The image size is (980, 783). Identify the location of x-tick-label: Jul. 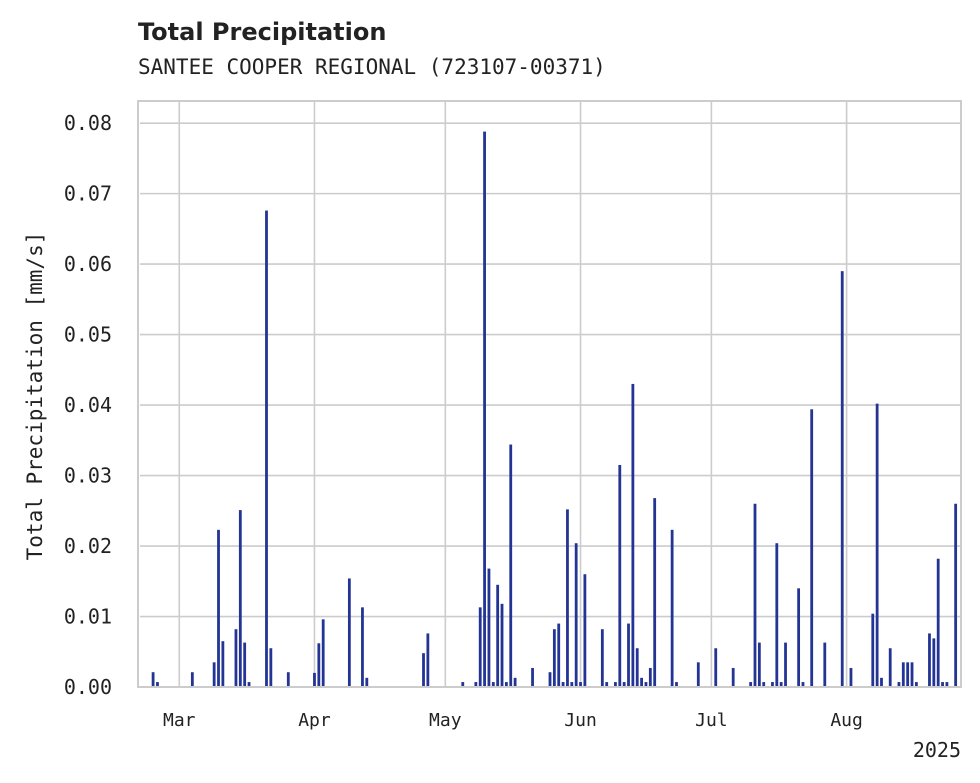
(711, 720).